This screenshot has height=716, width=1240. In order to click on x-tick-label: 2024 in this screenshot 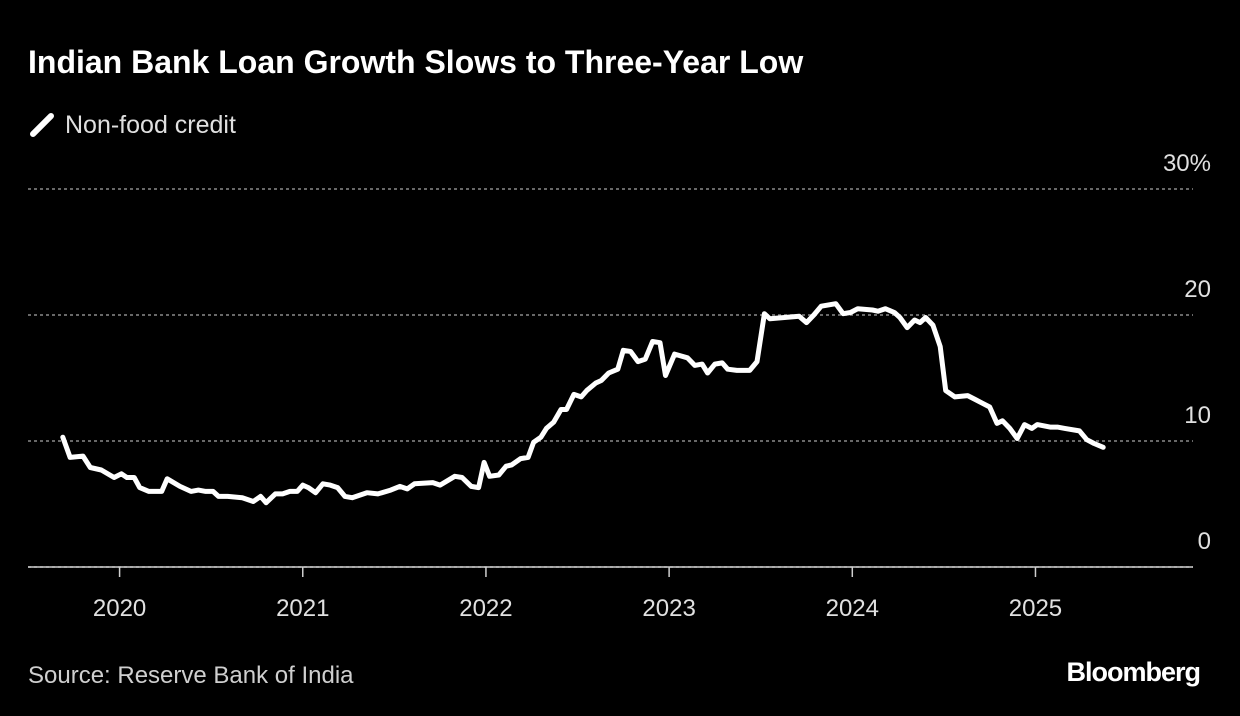, I will do `click(852, 608)`.